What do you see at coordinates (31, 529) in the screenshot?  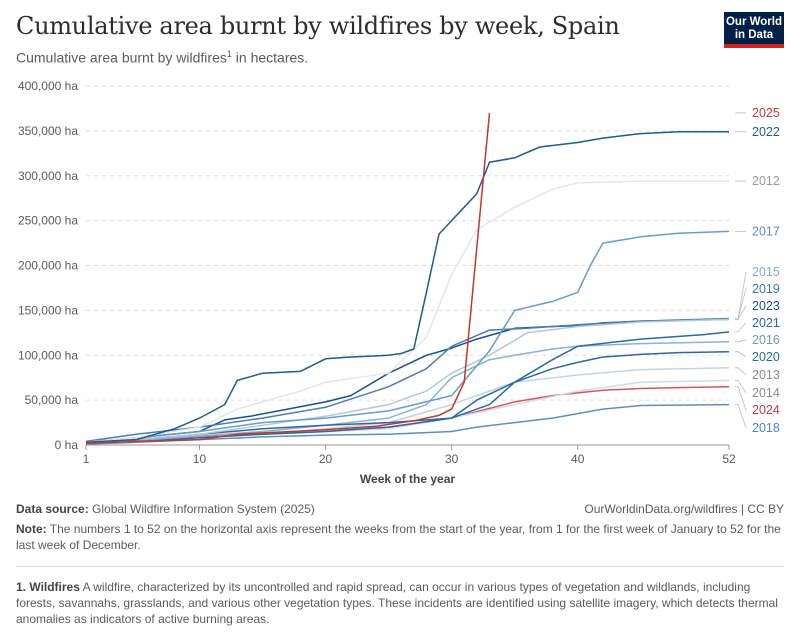 I see `note-label: Note:` at bounding box center [31, 529].